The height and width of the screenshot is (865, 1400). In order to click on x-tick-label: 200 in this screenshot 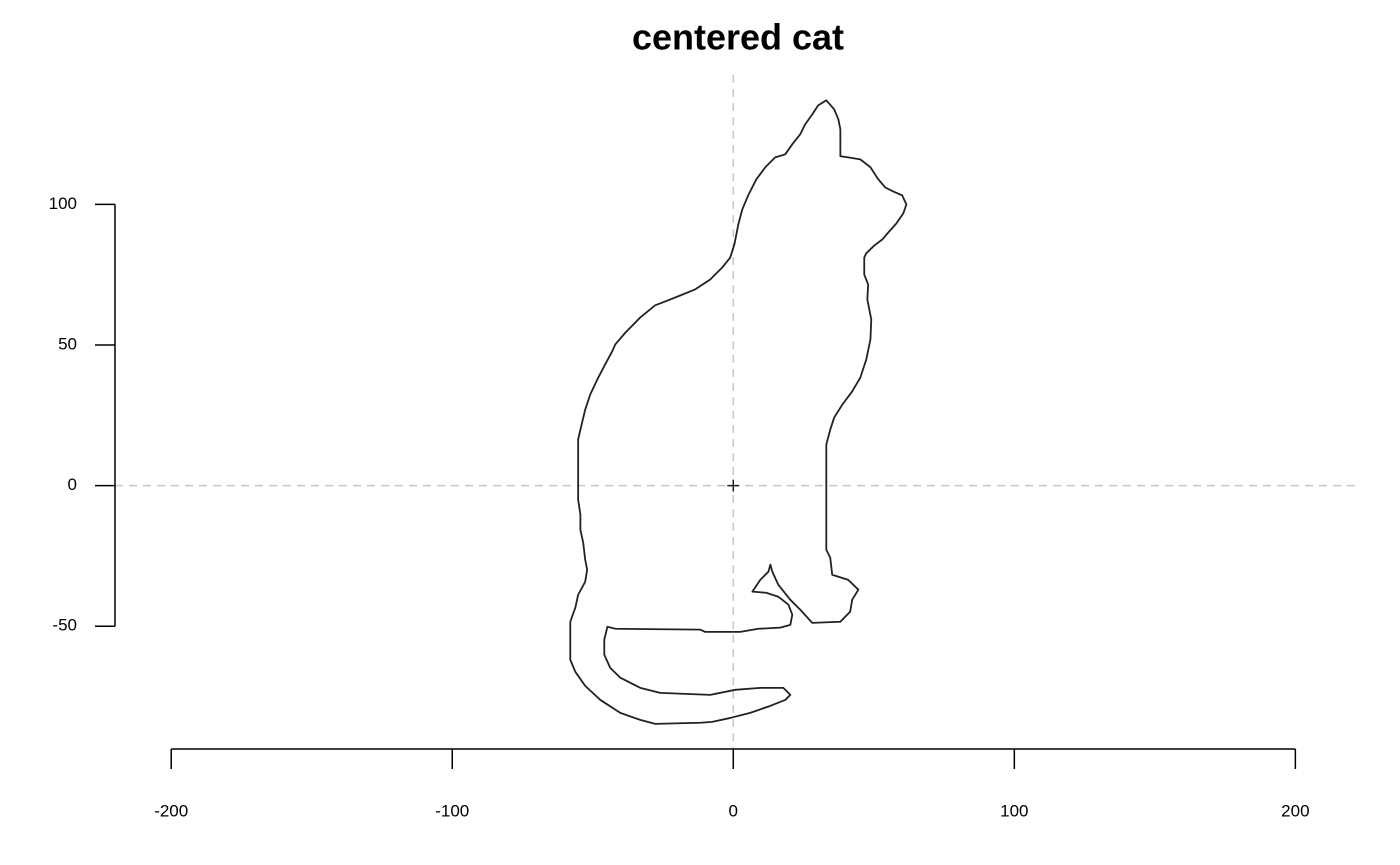, I will do `click(1295, 810)`.